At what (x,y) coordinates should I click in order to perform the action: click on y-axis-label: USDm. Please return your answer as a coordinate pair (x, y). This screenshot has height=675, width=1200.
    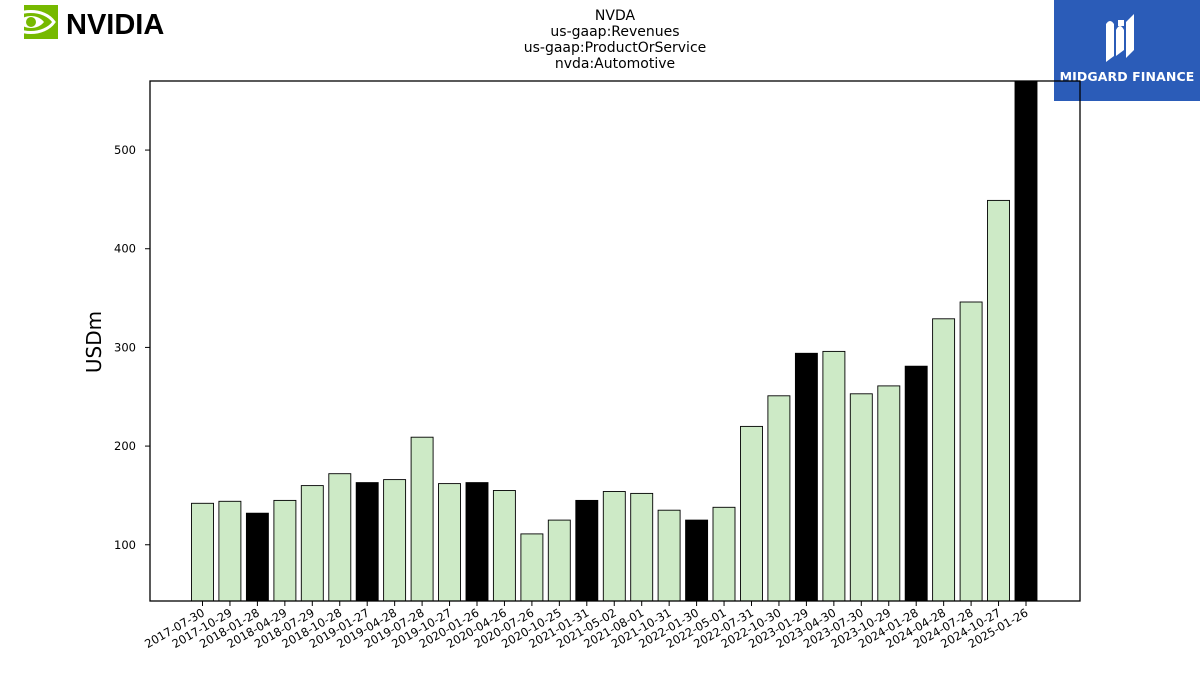
    Looking at the image, I should click on (94, 342).